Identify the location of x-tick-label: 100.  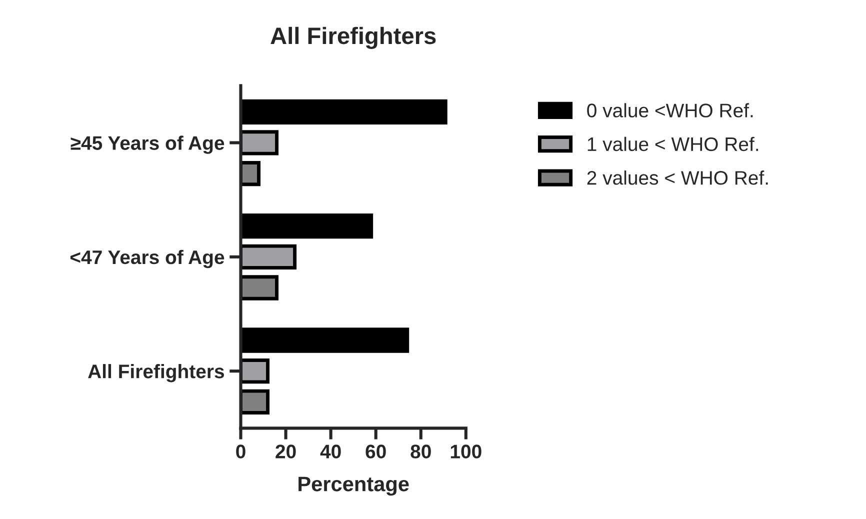
(466, 451).